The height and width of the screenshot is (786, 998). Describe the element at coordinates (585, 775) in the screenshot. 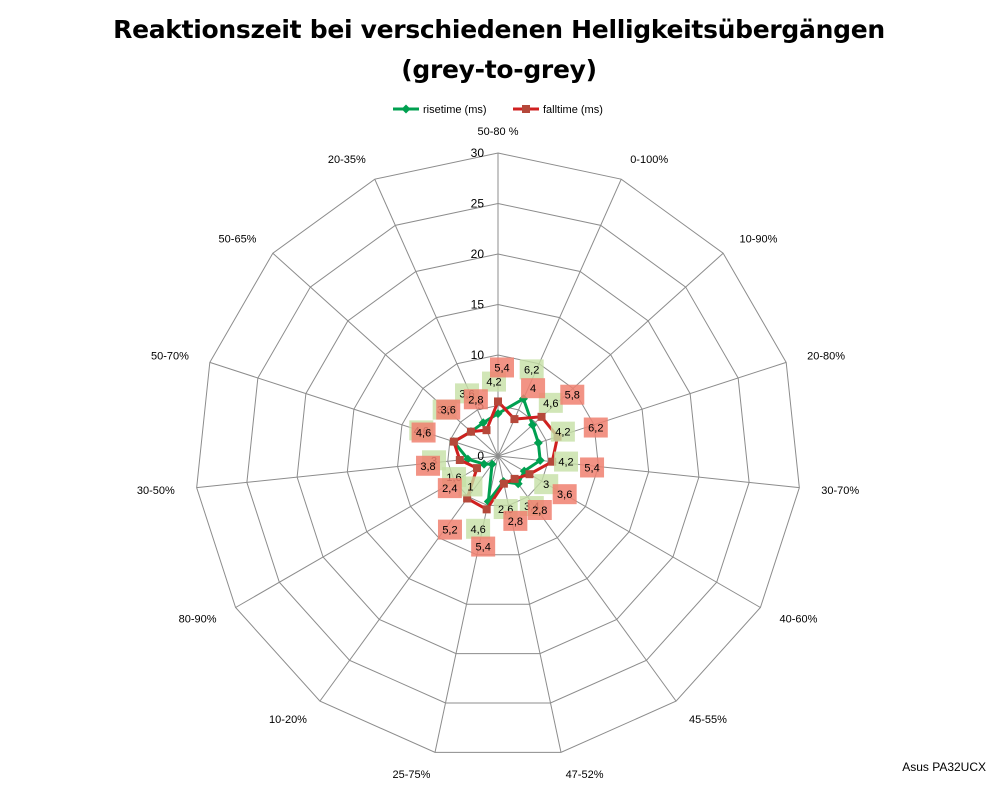

I see `axis-category-label: 47-52%` at that location.